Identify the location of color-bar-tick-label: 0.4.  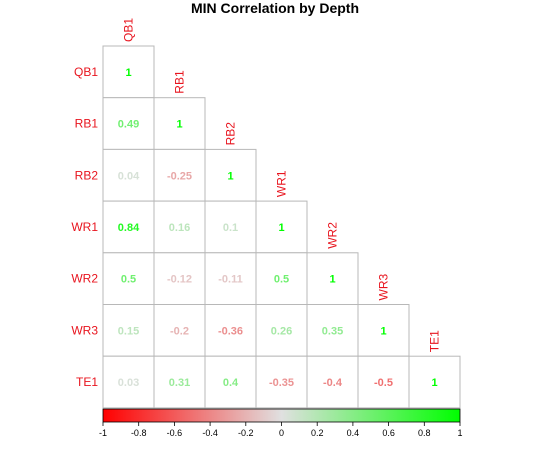
(353, 433).